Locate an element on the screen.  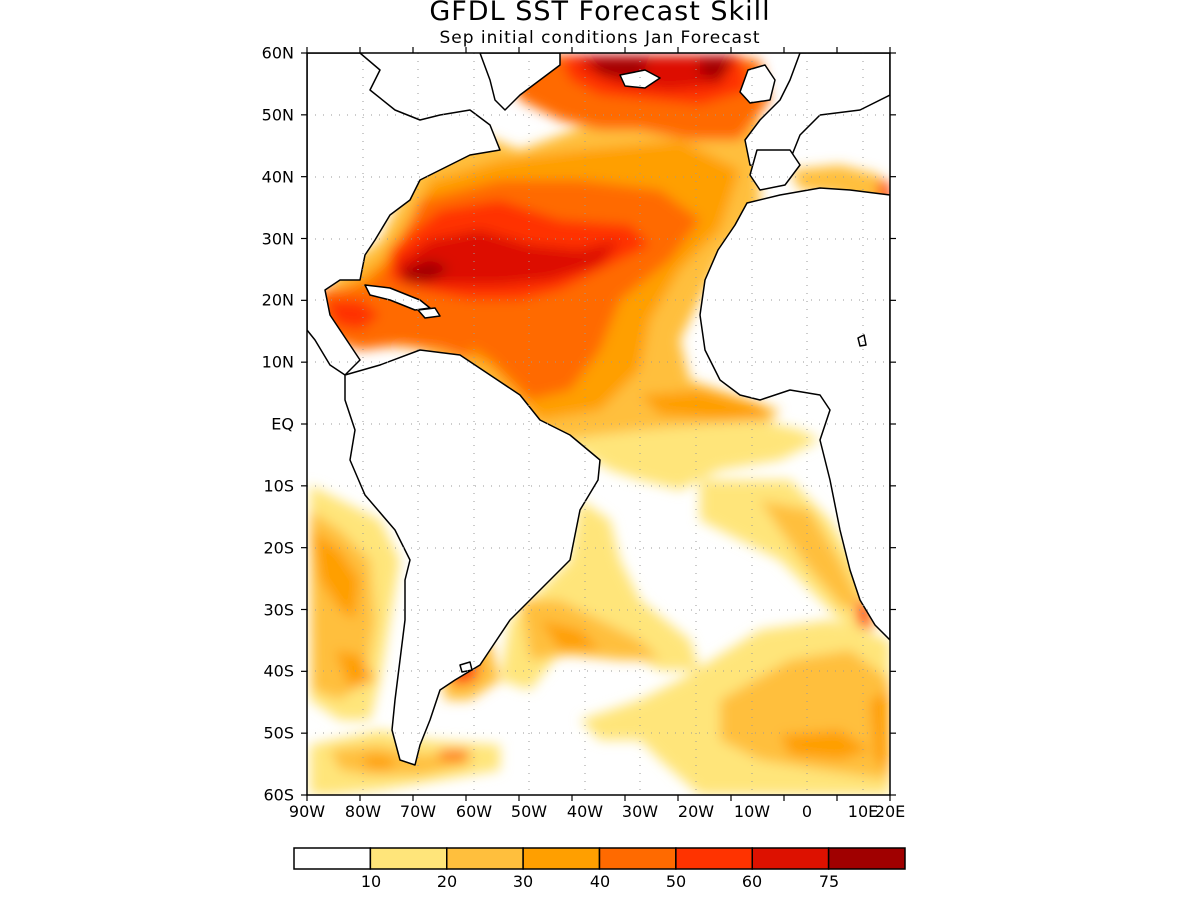
lon-label-30w: 30W is located at coordinates (640, 811).